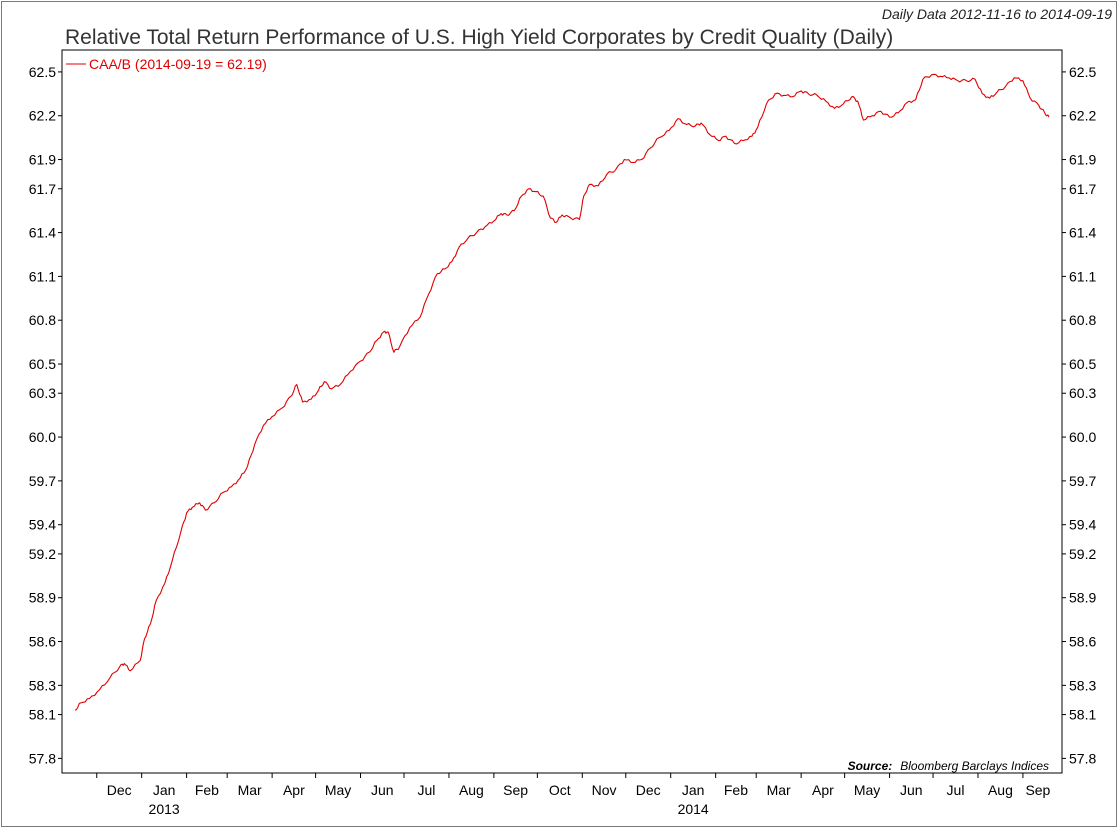  I want to click on y-tick-label-right: 62.5, so click(1082, 72).